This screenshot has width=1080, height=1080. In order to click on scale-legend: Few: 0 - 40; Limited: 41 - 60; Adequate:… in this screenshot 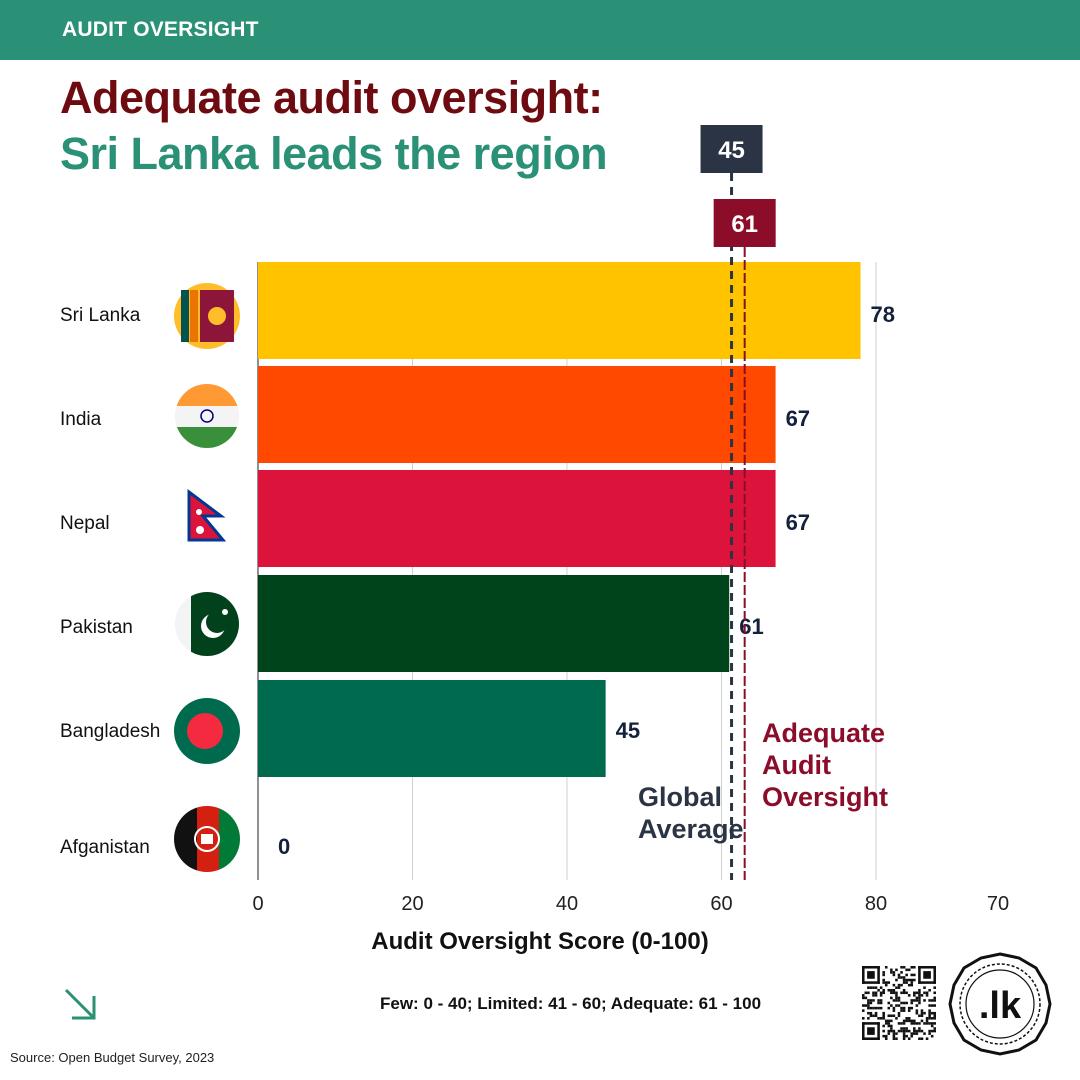, I will do `click(571, 1003)`.